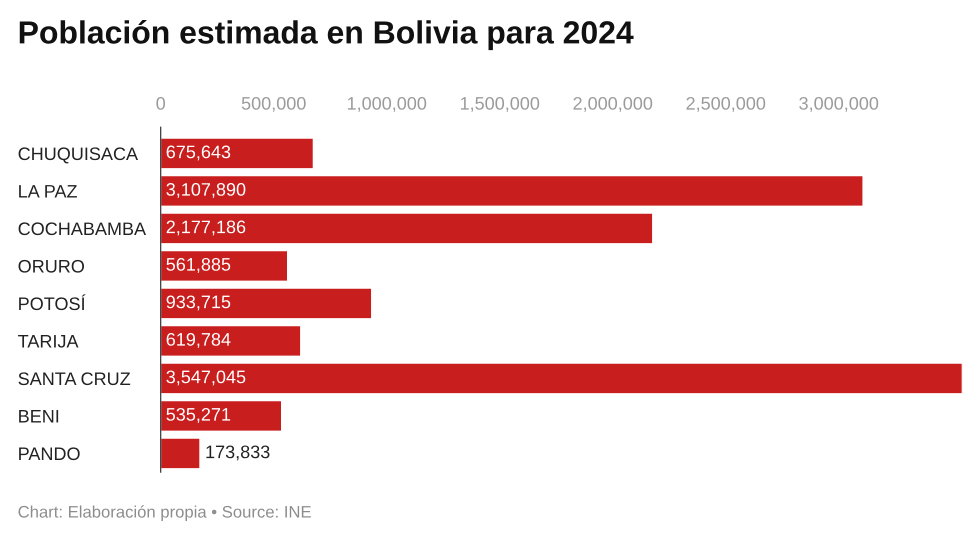  Describe the element at coordinates (78, 155) in the screenshot. I see `y-tick-label: CHUQUISACA` at that location.